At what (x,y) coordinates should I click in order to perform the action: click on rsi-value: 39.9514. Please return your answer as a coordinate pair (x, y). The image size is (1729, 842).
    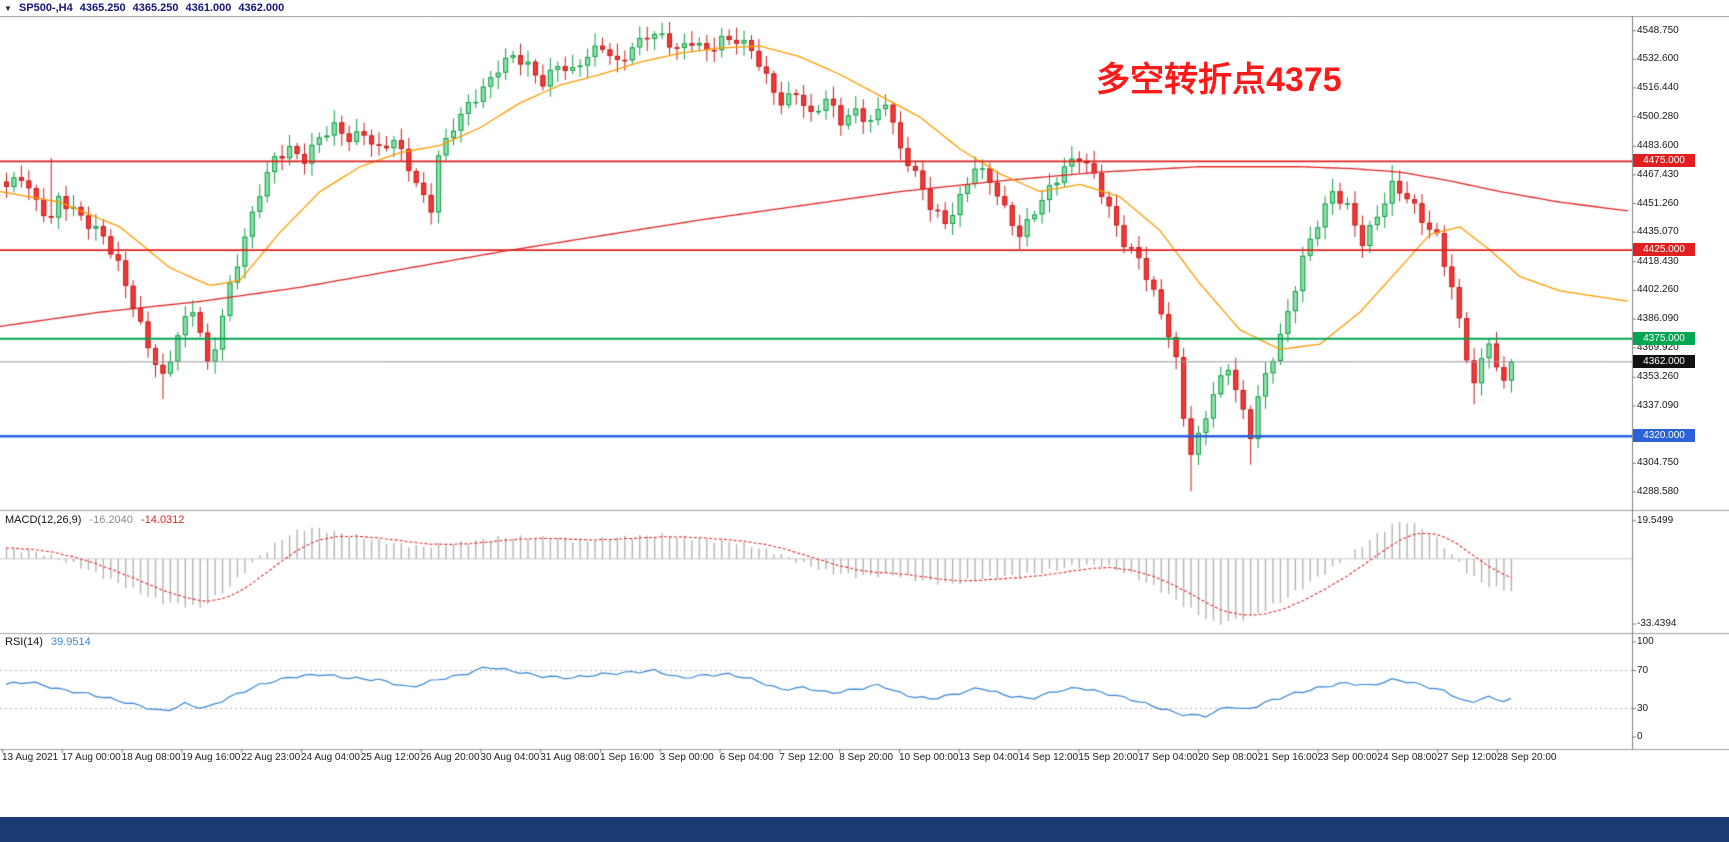
    Looking at the image, I should click on (70, 642).